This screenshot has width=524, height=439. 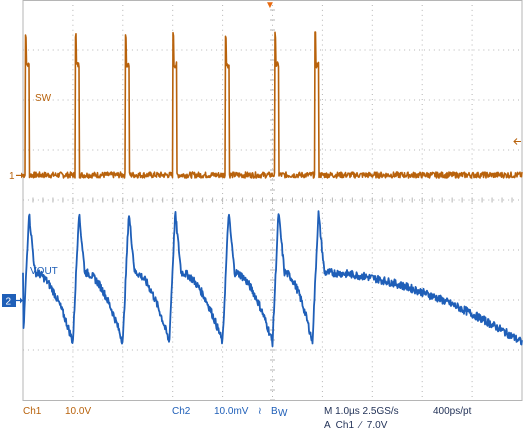 What do you see at coordinates (517, 141) in the screenshot?
I see `trigger-level-marker` at bounding box center [517, 141].